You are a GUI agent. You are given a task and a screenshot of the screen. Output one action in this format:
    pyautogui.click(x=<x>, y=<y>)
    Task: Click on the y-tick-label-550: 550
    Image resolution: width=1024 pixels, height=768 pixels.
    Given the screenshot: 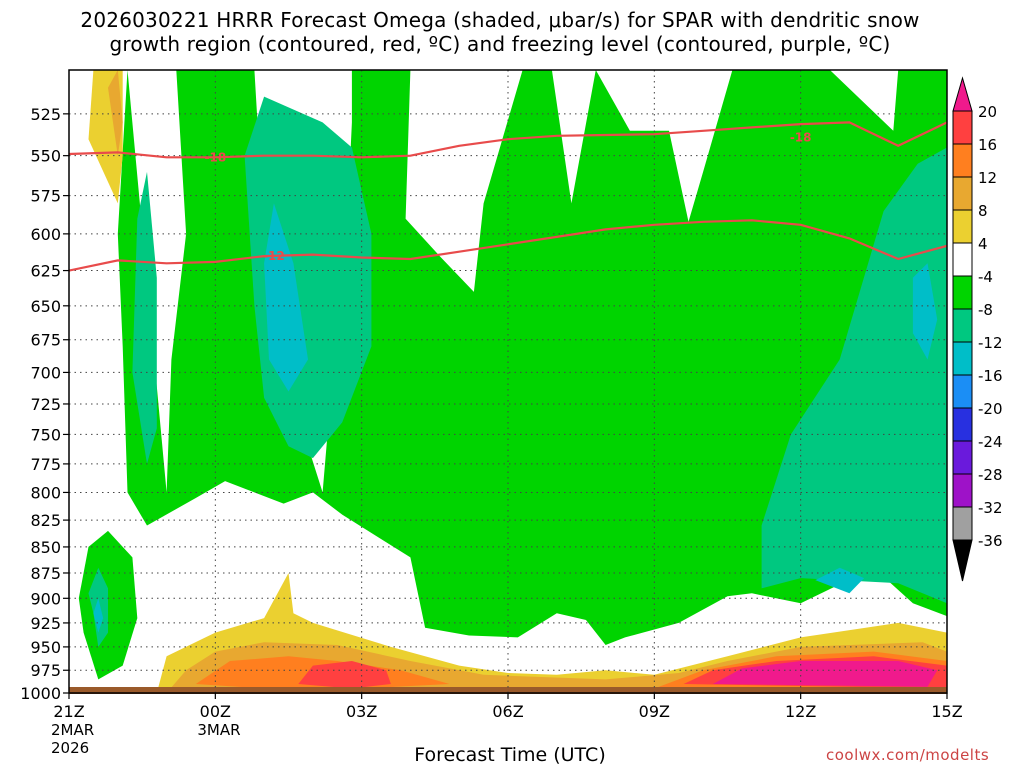 What is the action you would take?
    pyautogui.click(x=45, y=156)
    